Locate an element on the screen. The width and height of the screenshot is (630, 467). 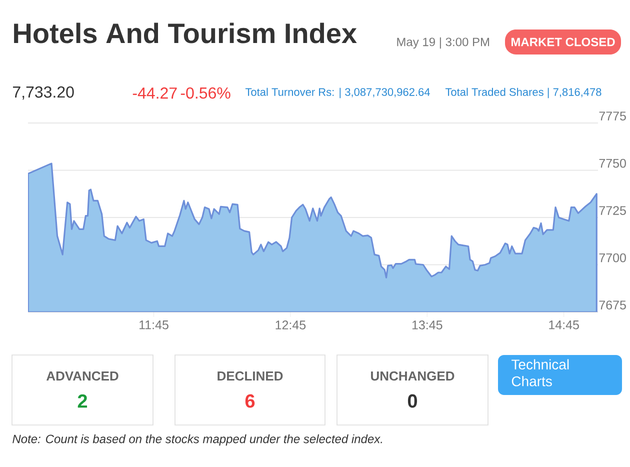
y-tick-label: 7775 is located at coordinates (612, 116).